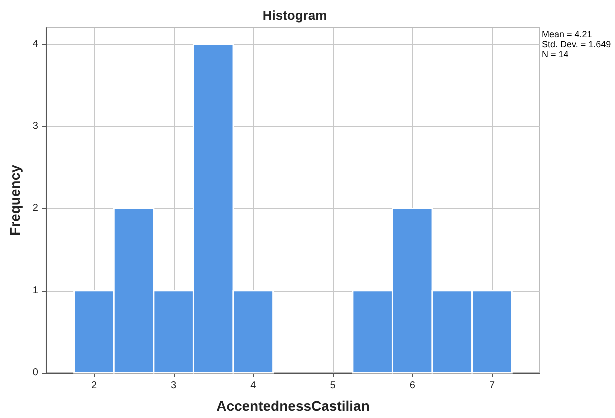 Image resolution: width=615 pixels, height=418 pixels. What do you see at coordinates (15, 200) in the screenshot?
I see `y-axis-title: Frequency` at bounding box center [15, 200].